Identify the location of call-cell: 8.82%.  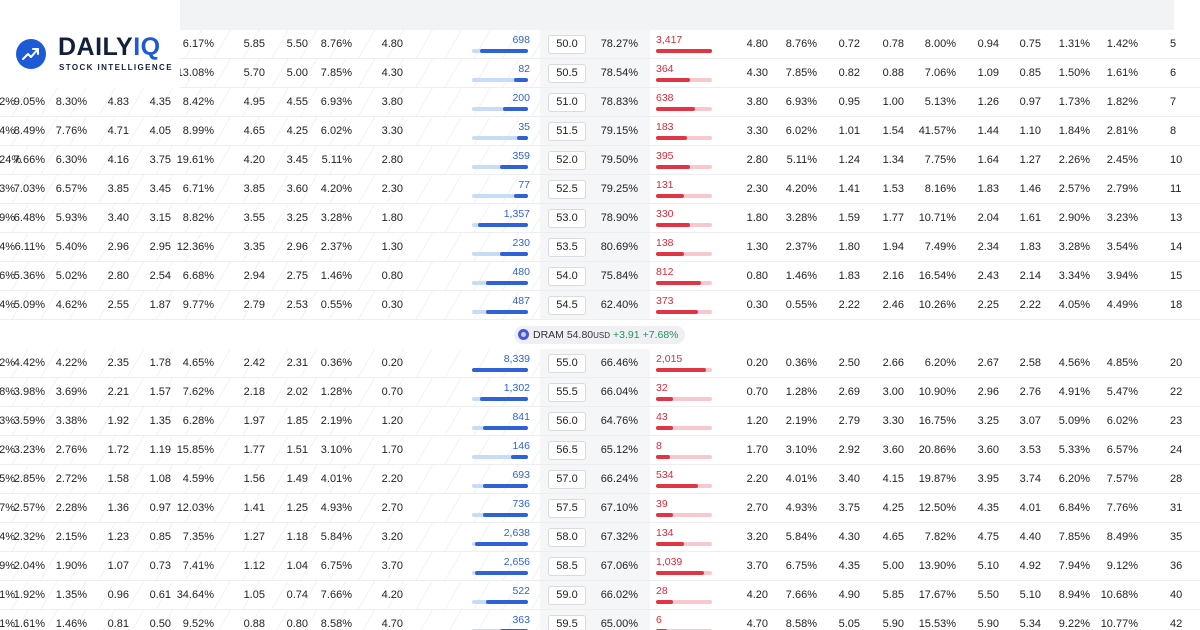
(198, 218).